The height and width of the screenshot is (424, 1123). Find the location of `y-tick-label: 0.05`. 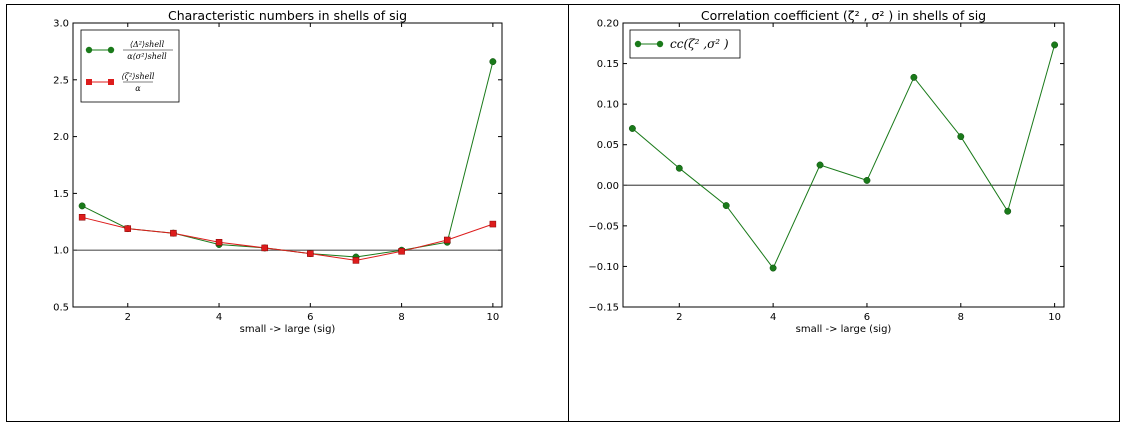

y-tick-label: 0.05 is located at coordinates (608, 145).